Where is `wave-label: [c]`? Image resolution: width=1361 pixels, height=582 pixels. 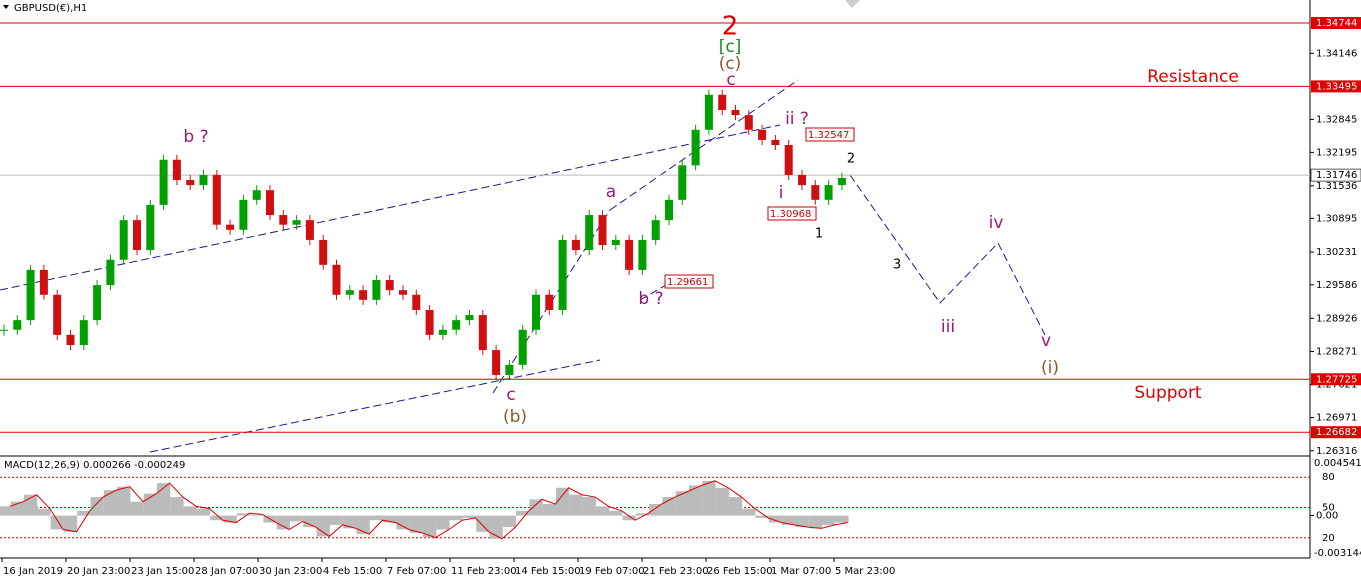
wave-label: [c] is located at coordinates (730, 47).